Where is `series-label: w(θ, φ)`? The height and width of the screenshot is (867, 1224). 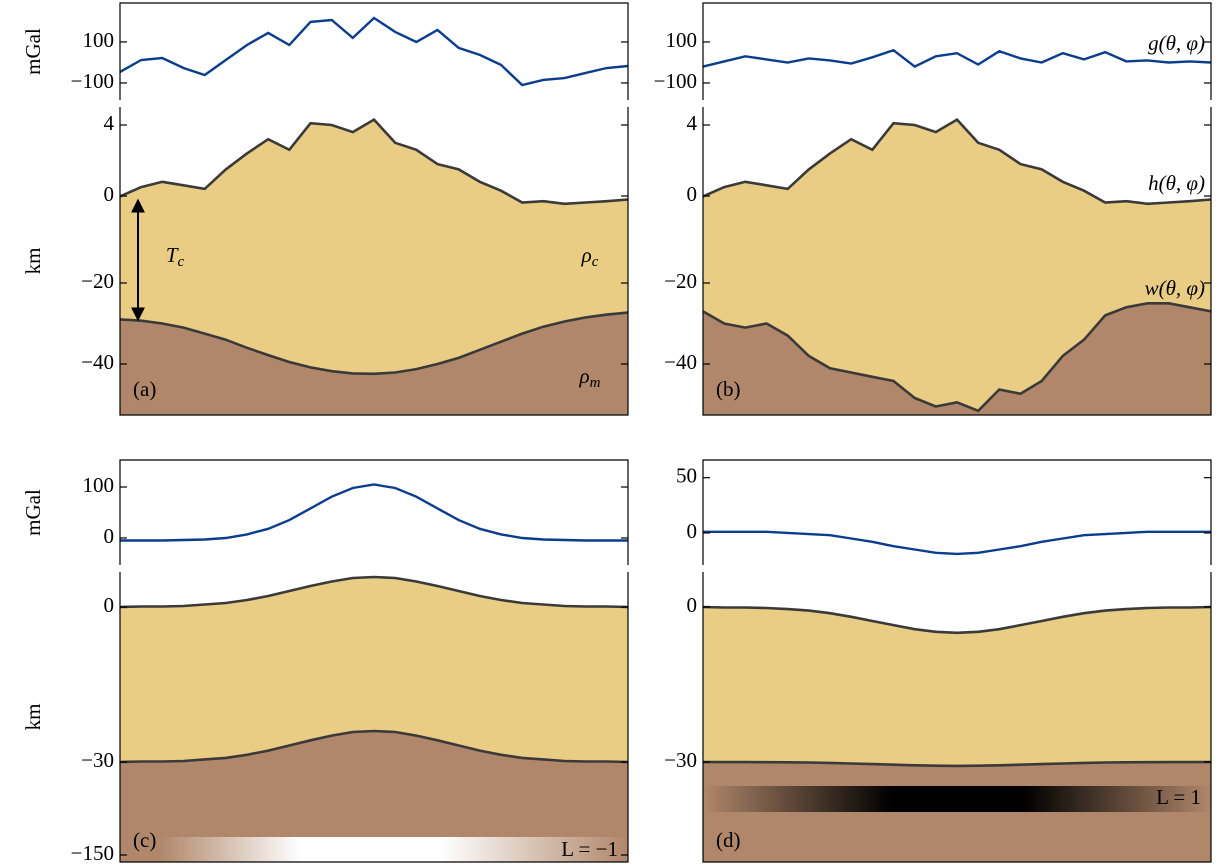 series-label: w(θ, φ) is located at coordinates (1175, 288).